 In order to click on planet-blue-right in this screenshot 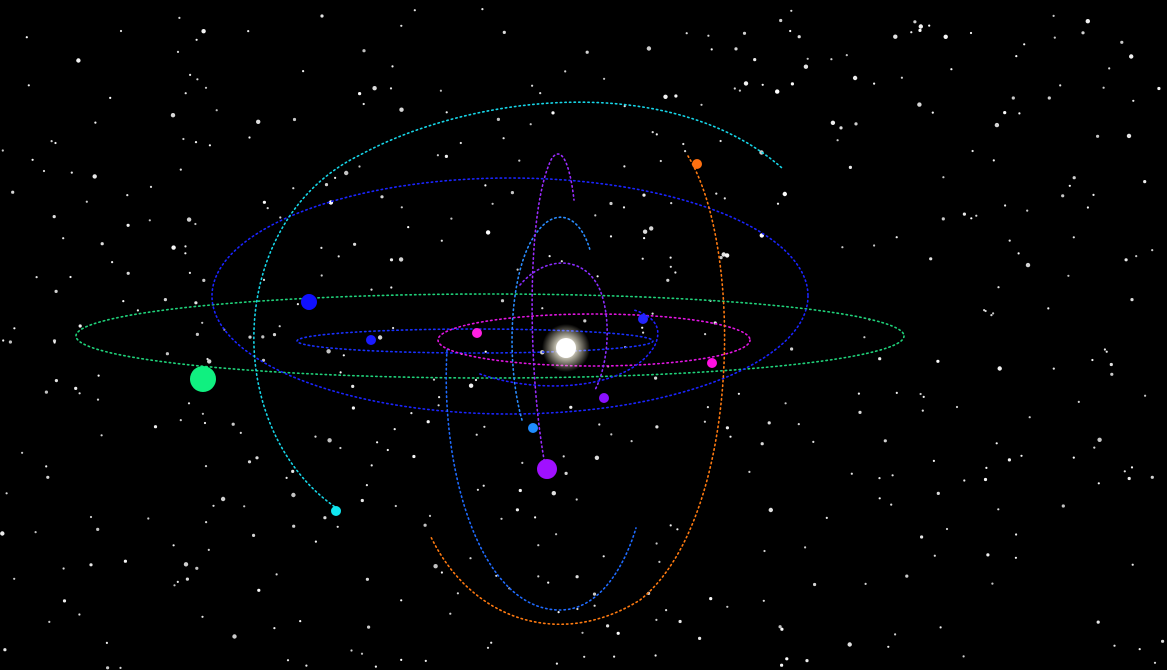, I will do `click(643, 319)`.